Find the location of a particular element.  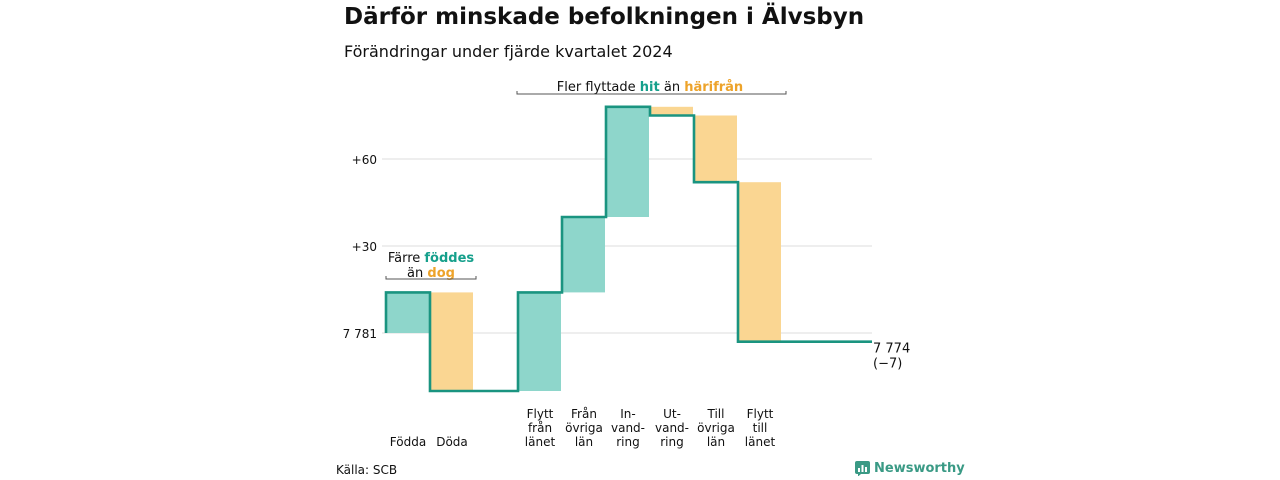

x-label-emigration: Ut-vand-ring is located at coordinates (672, 428).